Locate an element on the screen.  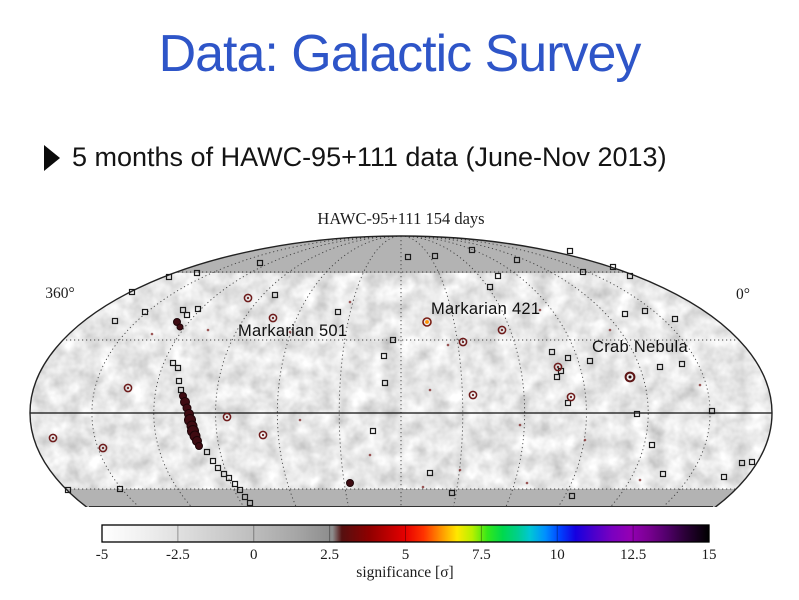
source-label-crab-nebula: Crab Nebula is located at coordinates (640, 347).